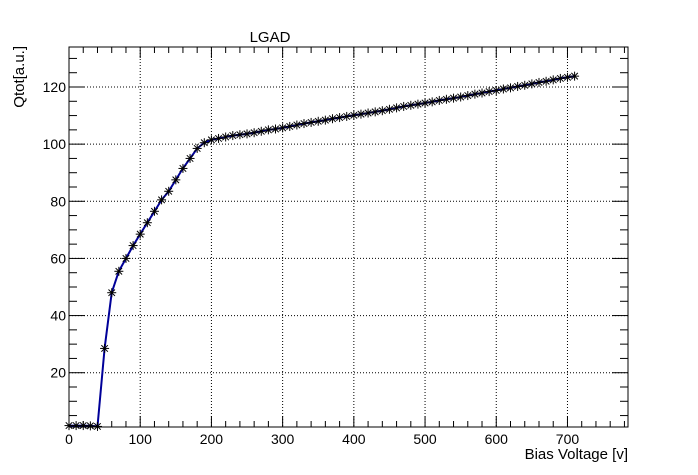 This screenshot has height=475, width=698. What do you see at coordinates (58, 373) in the screenshot?
I see `y-tick-label: 20` at bounding box center [58, 373].